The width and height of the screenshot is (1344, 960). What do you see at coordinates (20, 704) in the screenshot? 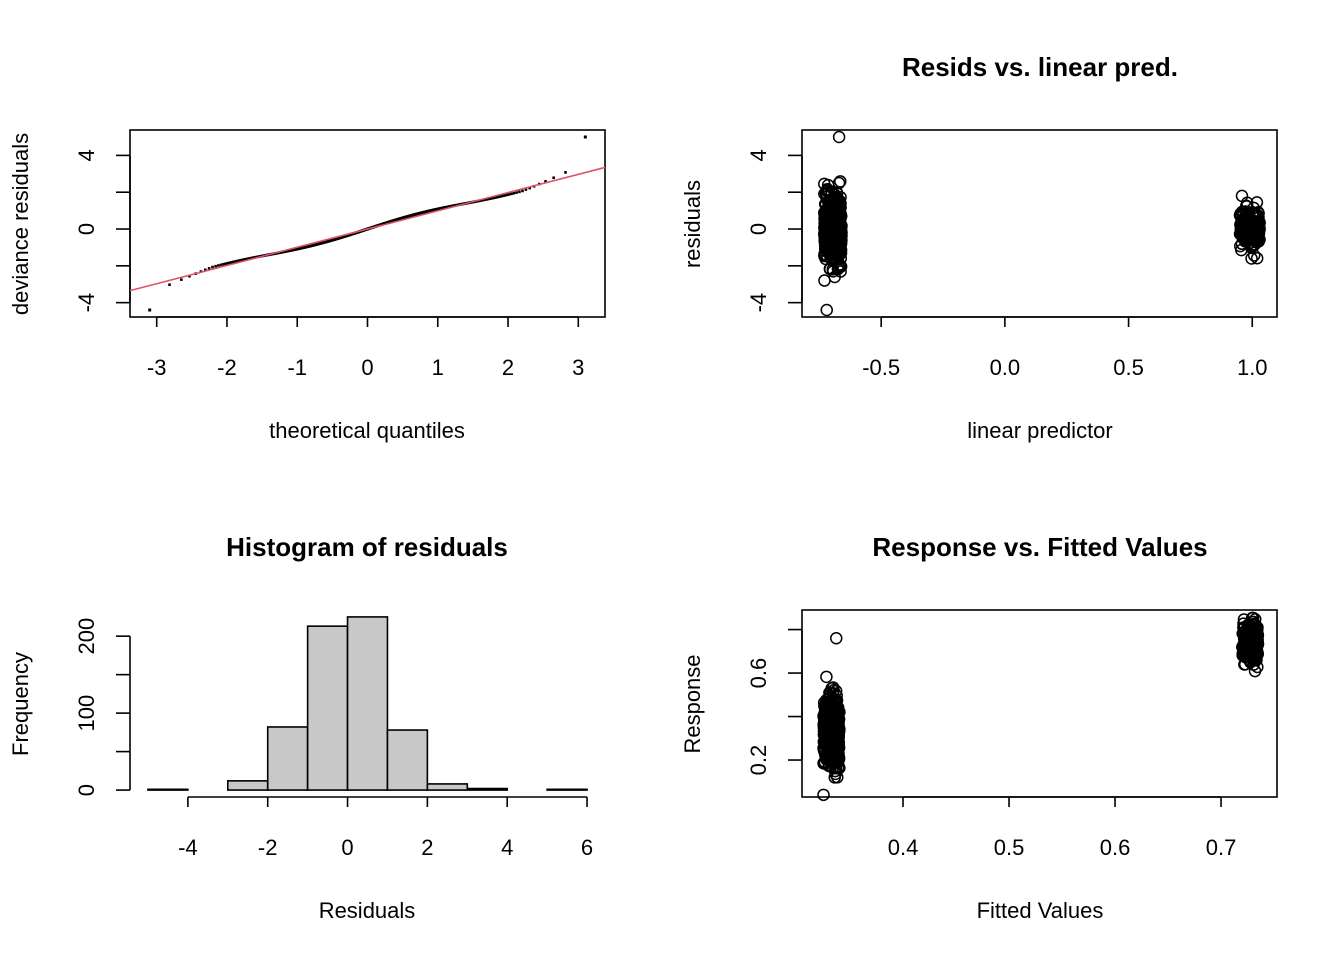
I see `histogram-ylabel: Frequency` at bounding box center [20, 704].